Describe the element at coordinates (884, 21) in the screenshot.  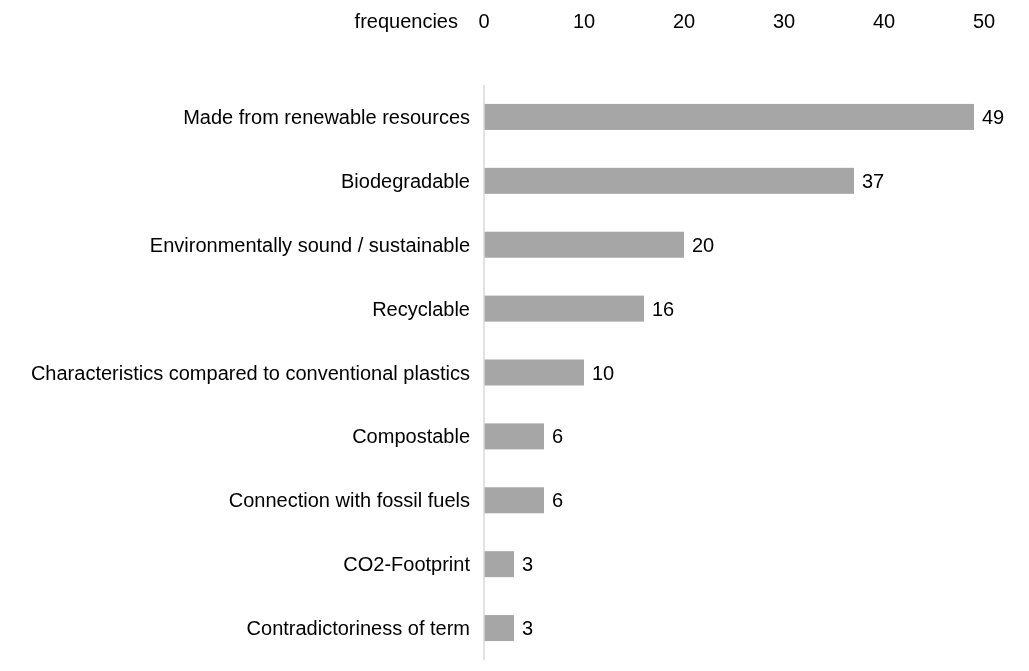
I see `x-tick-label: 40` at that location.